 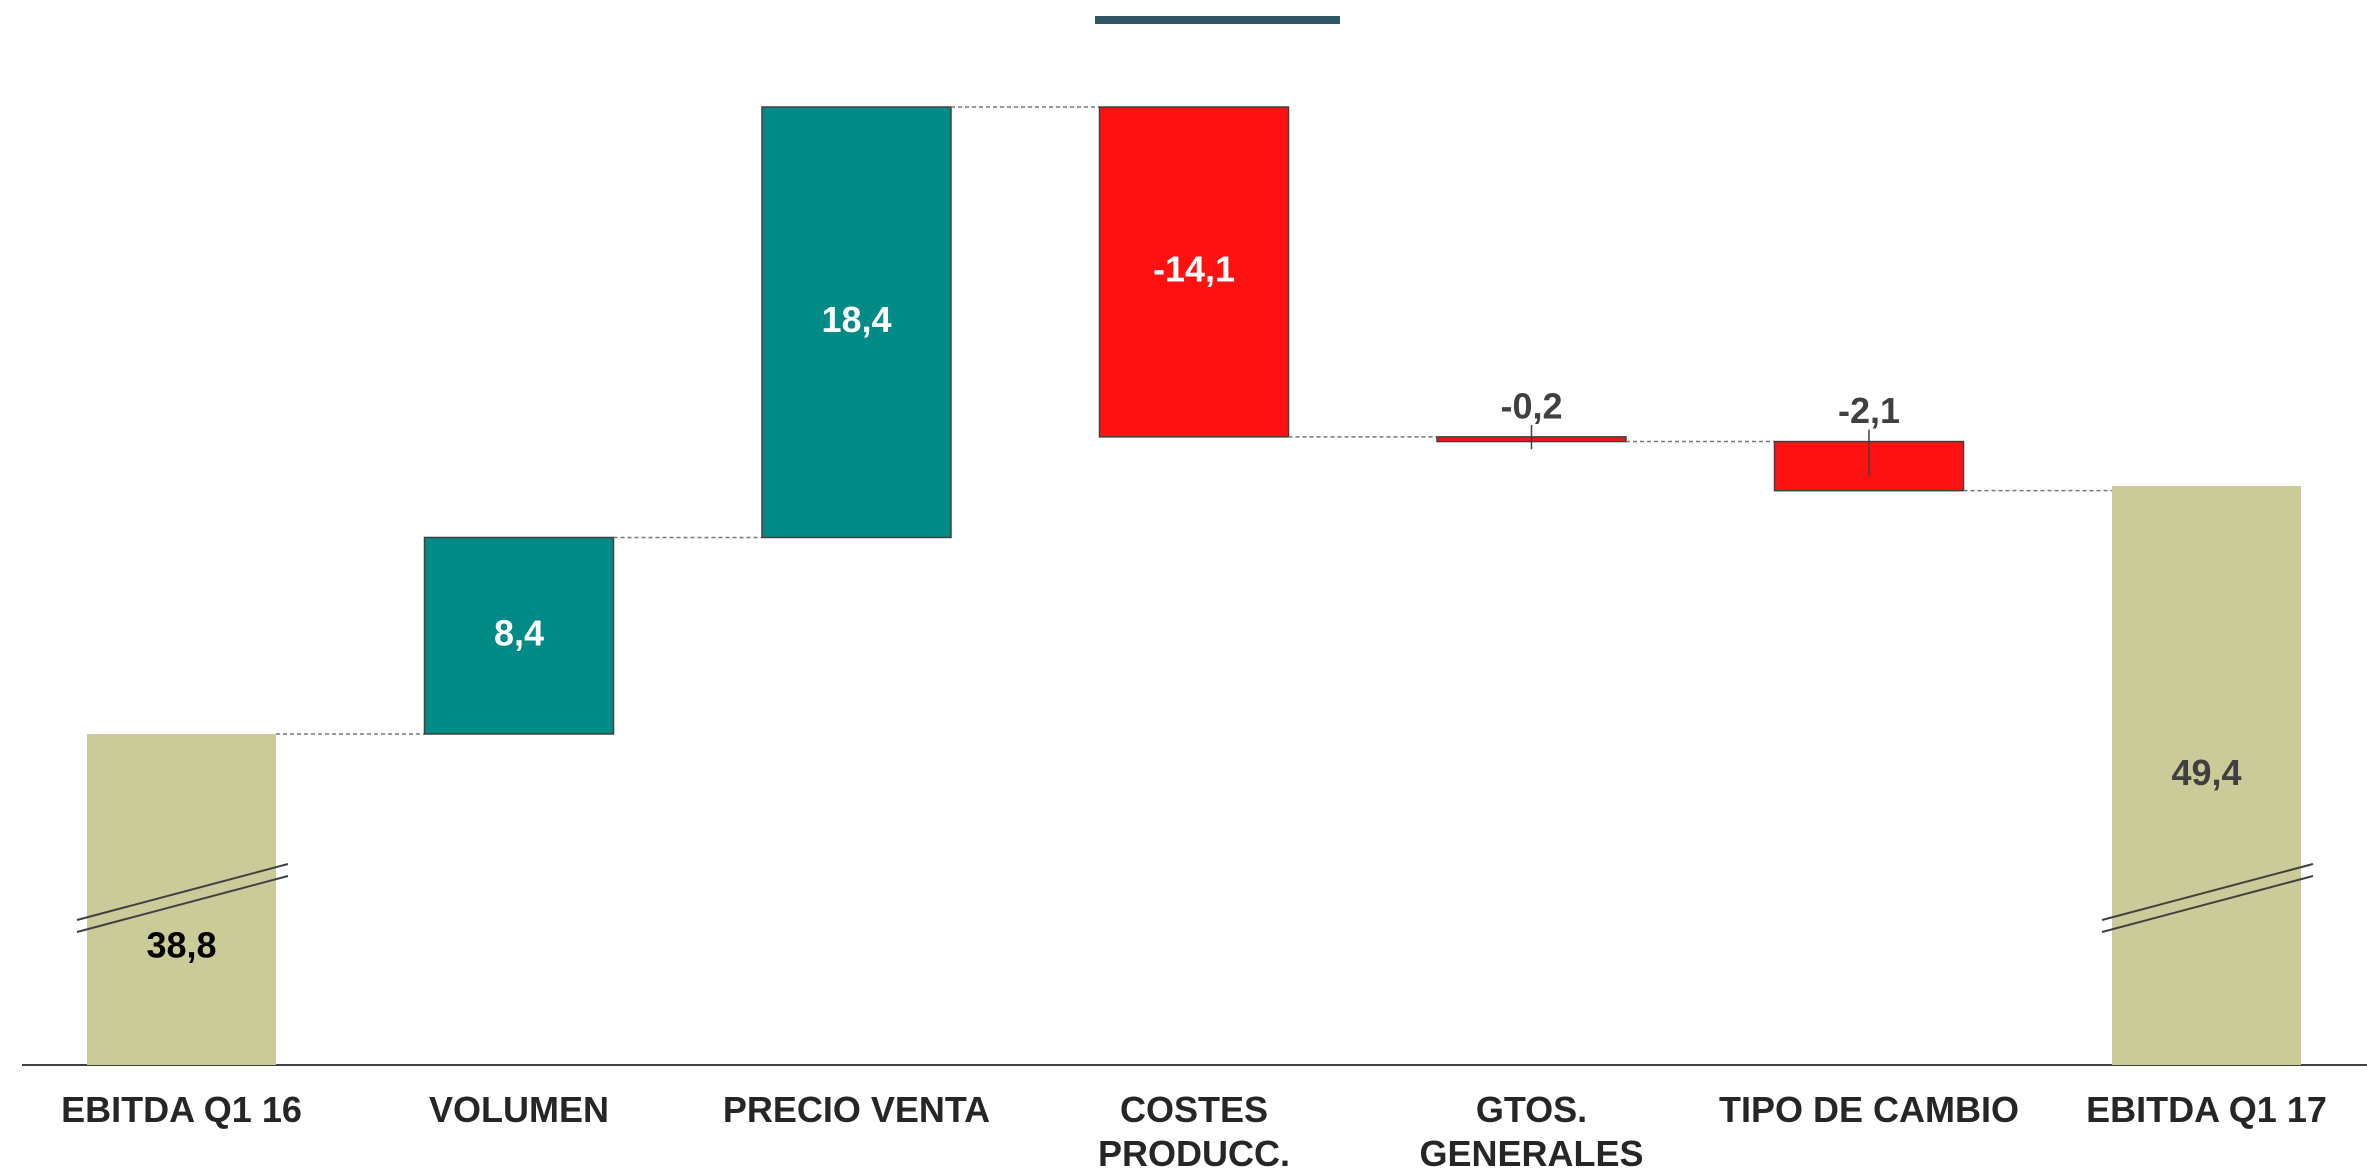 I want to click on title-bar, so click(x=1217, y=20).